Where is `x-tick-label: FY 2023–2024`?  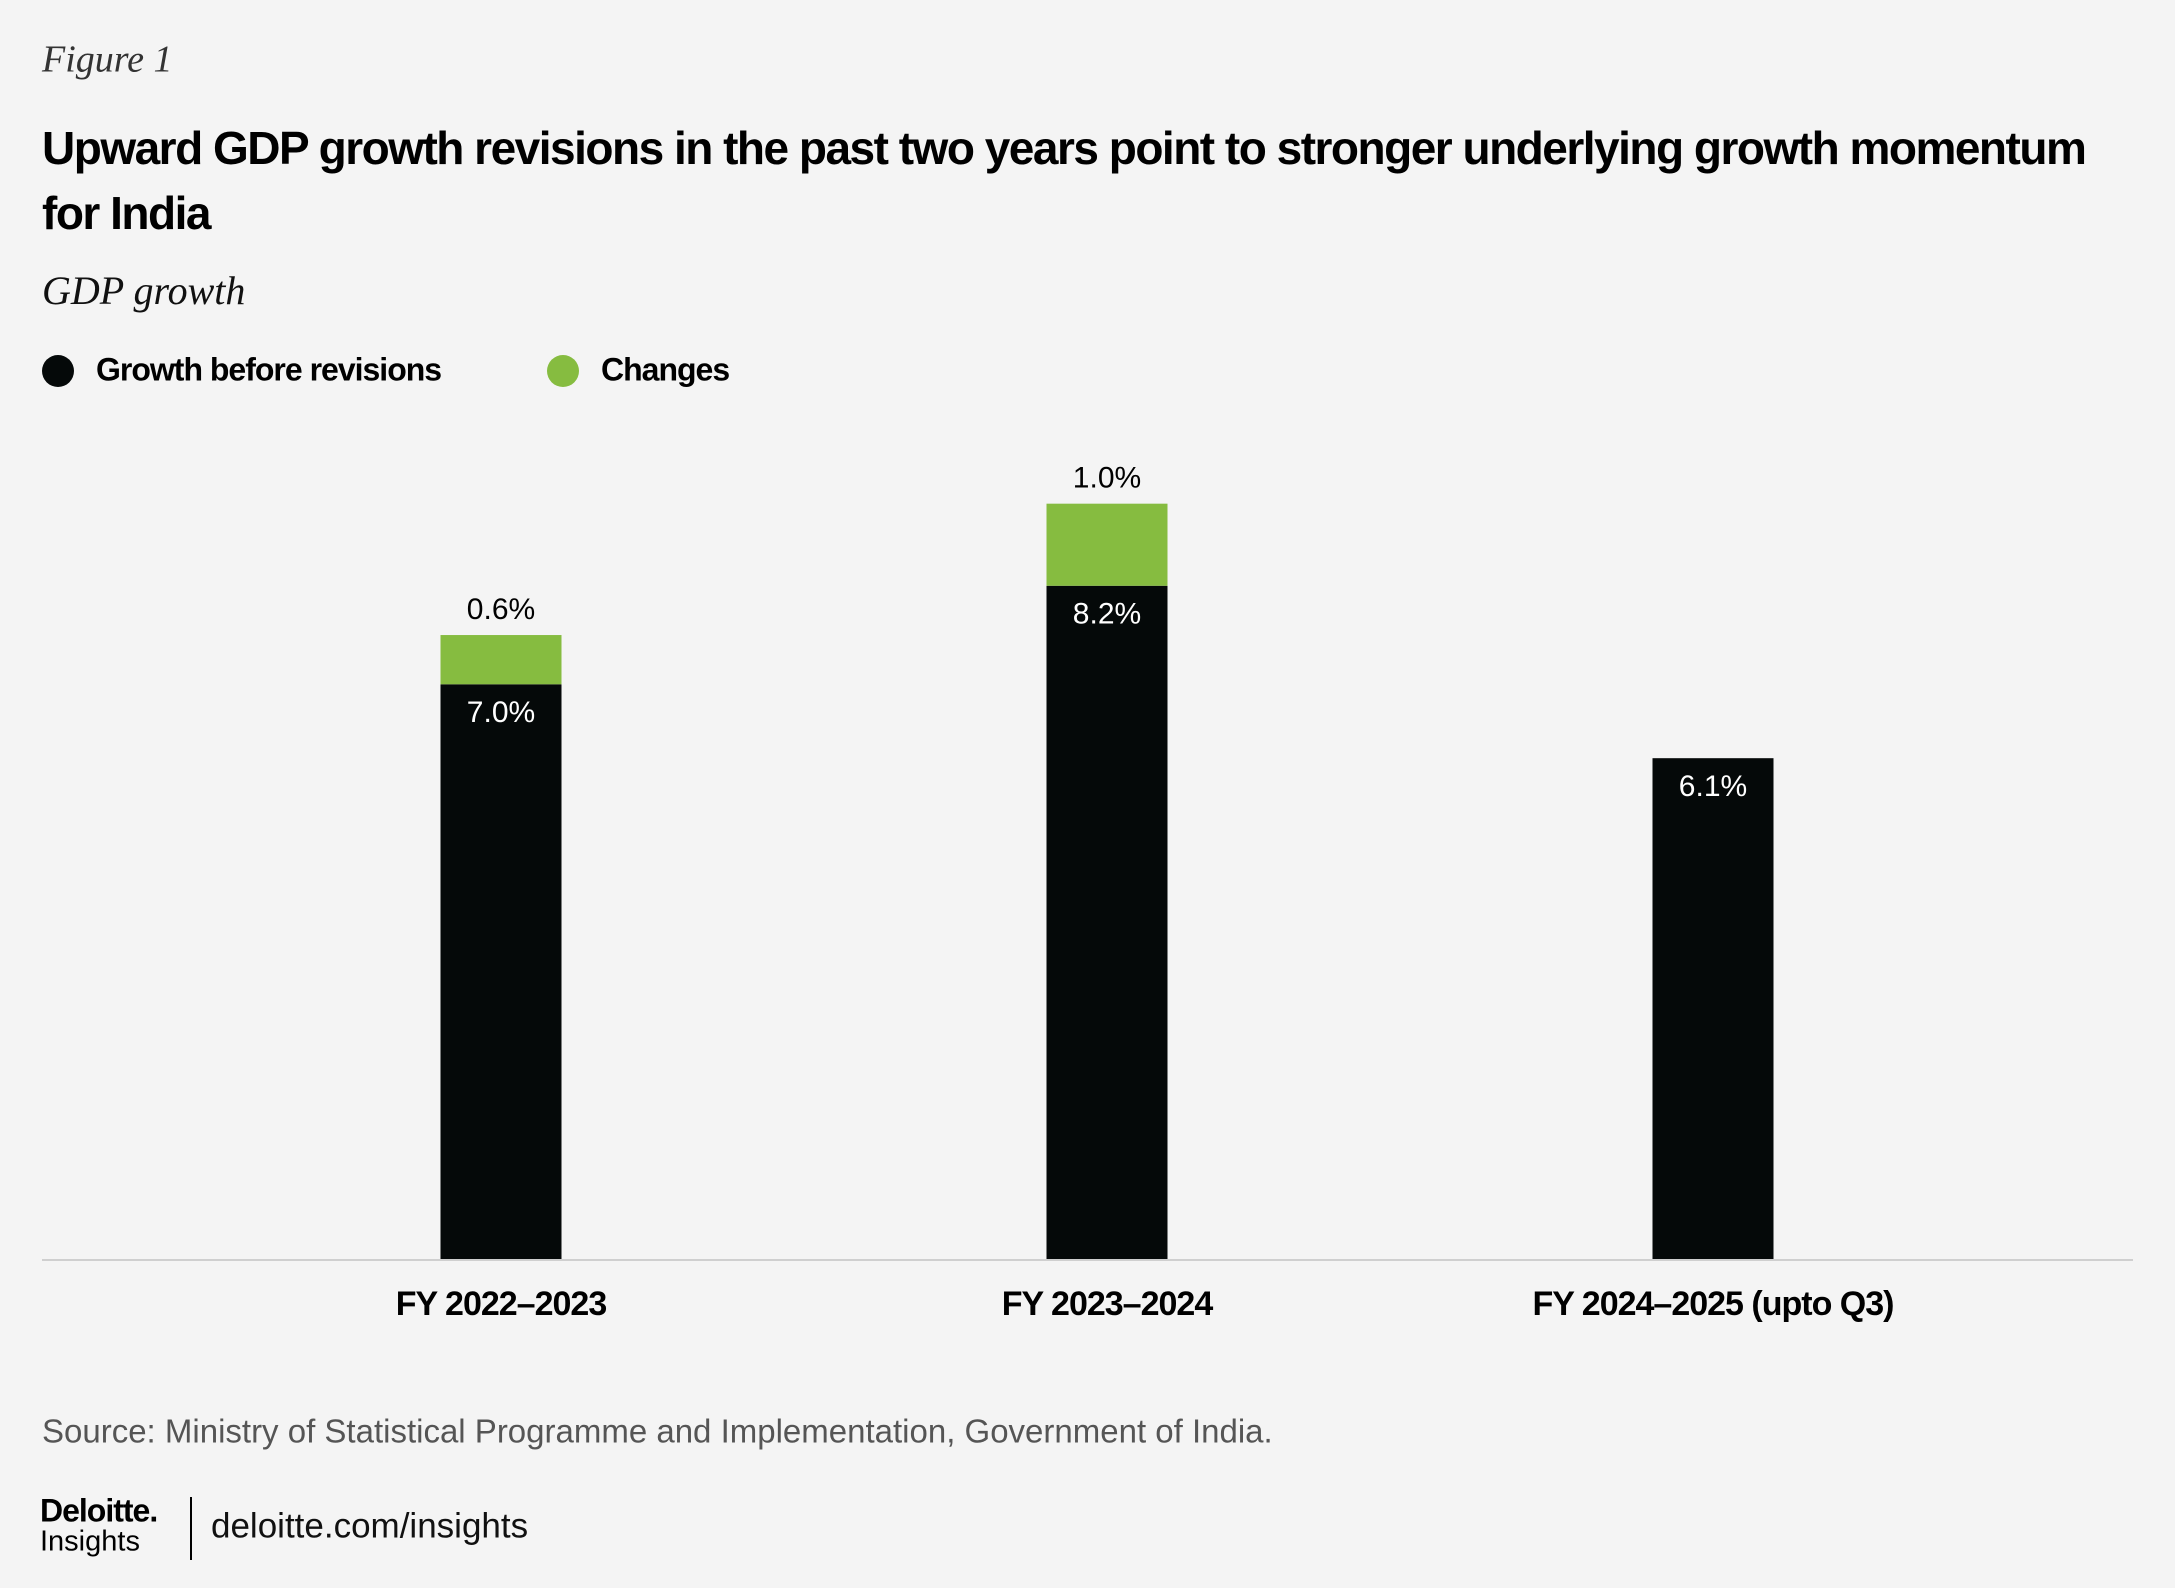 x-tick-label: FY 2023–2024 is located at coordinates (1108, 1304).